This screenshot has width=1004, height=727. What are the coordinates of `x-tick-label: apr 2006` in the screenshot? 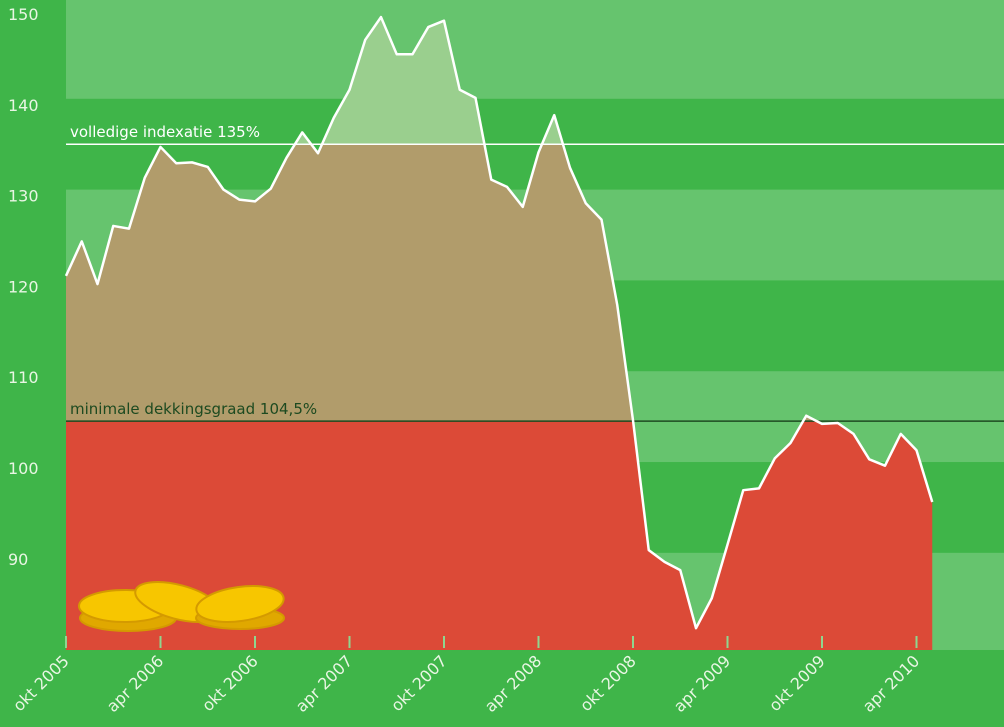 It's located at (135, 683).